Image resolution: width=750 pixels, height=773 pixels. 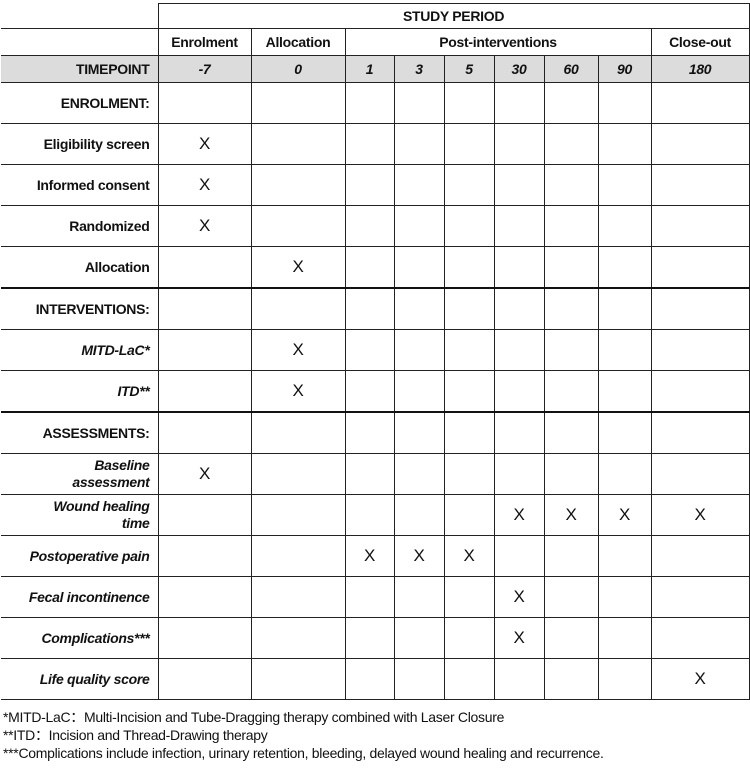 I want to click on timepoint-cell: 0, so click(x=298, y=69).